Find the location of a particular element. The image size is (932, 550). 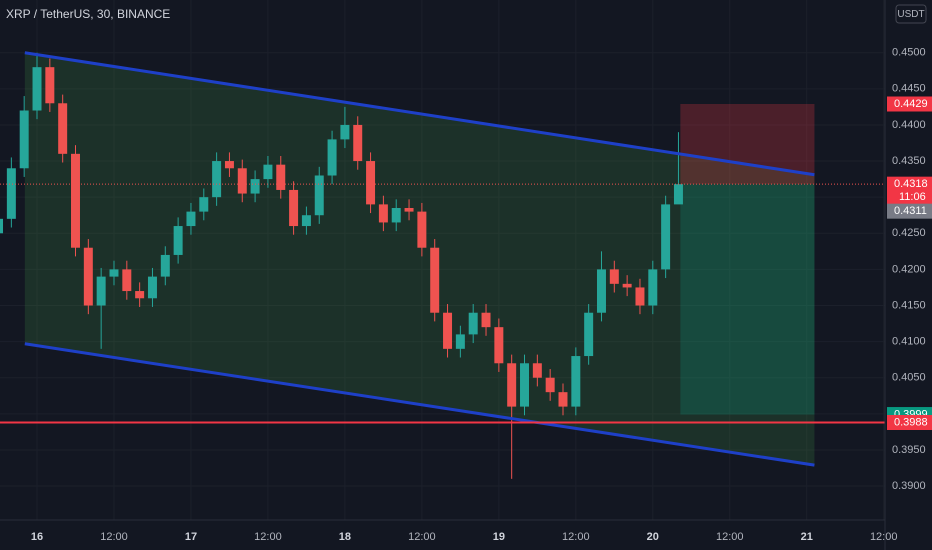

x-tick-label: 19 is located at coordinates (499, 537).